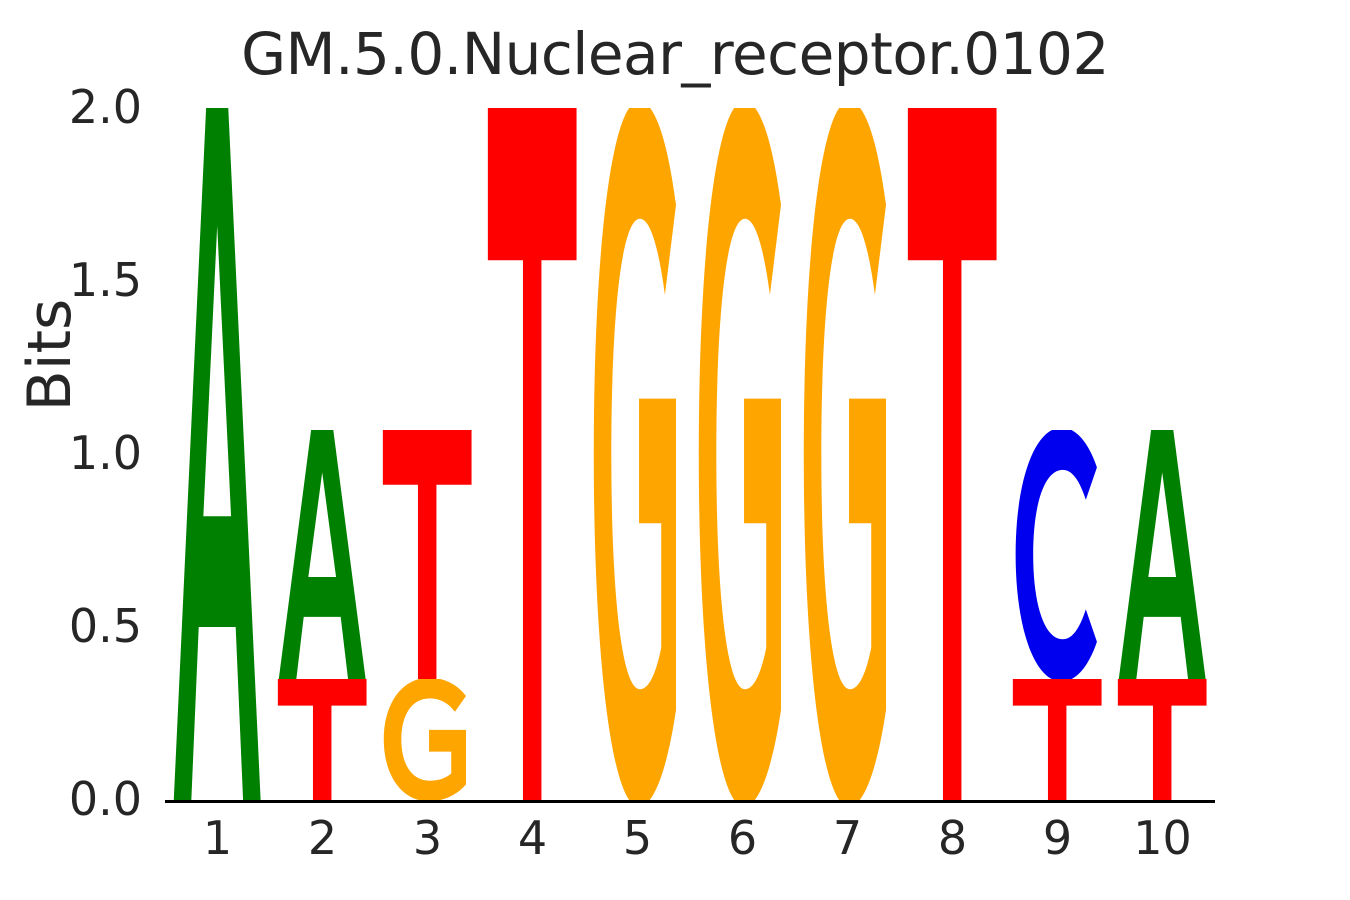 The height and width of the screenshot is (900, 1350). What do you see at coordinates (1162, 838) in the screenshot?
I see `x-tick-label-10: 10` at bounding box center [1162, 838].